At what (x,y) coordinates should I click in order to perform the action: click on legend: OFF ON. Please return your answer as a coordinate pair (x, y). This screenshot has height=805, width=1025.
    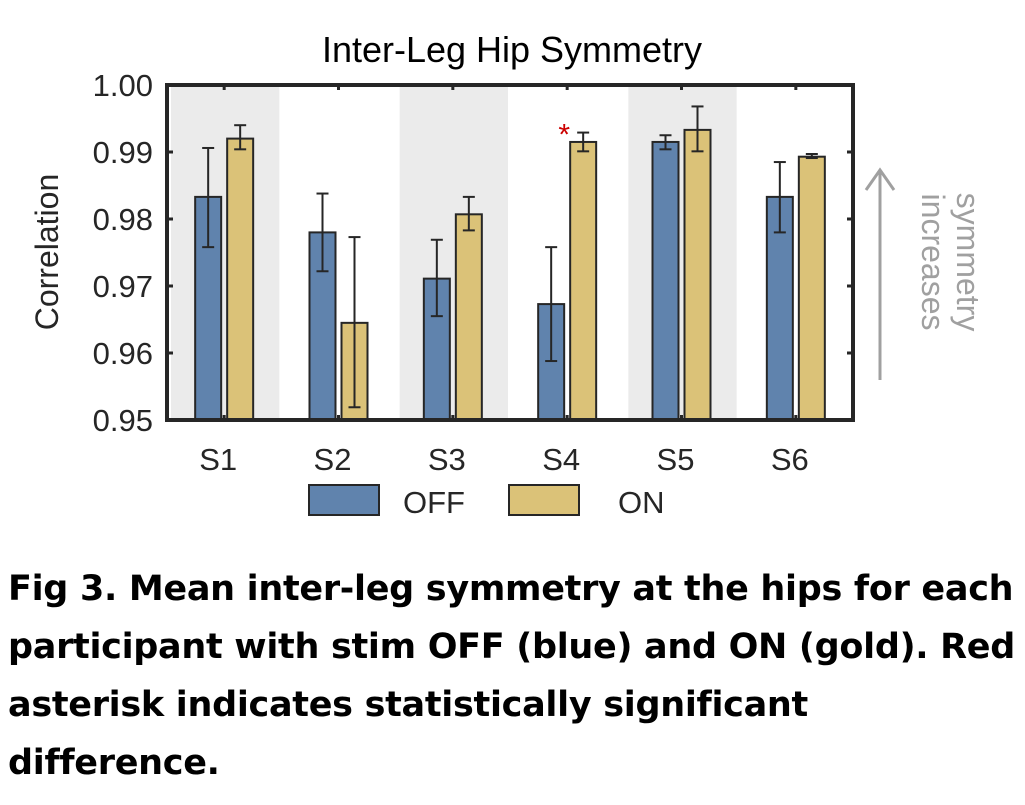
    Looking at the image, I should click on (486, 502).